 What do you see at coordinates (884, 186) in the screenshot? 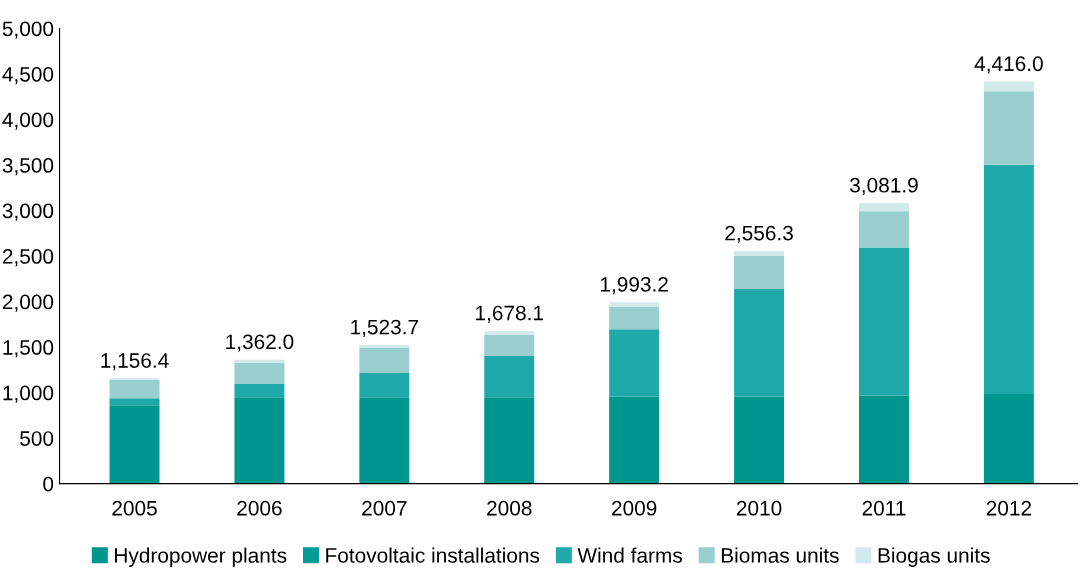
I see `total-label: 3,081.9` at bounding box center [884, 186].